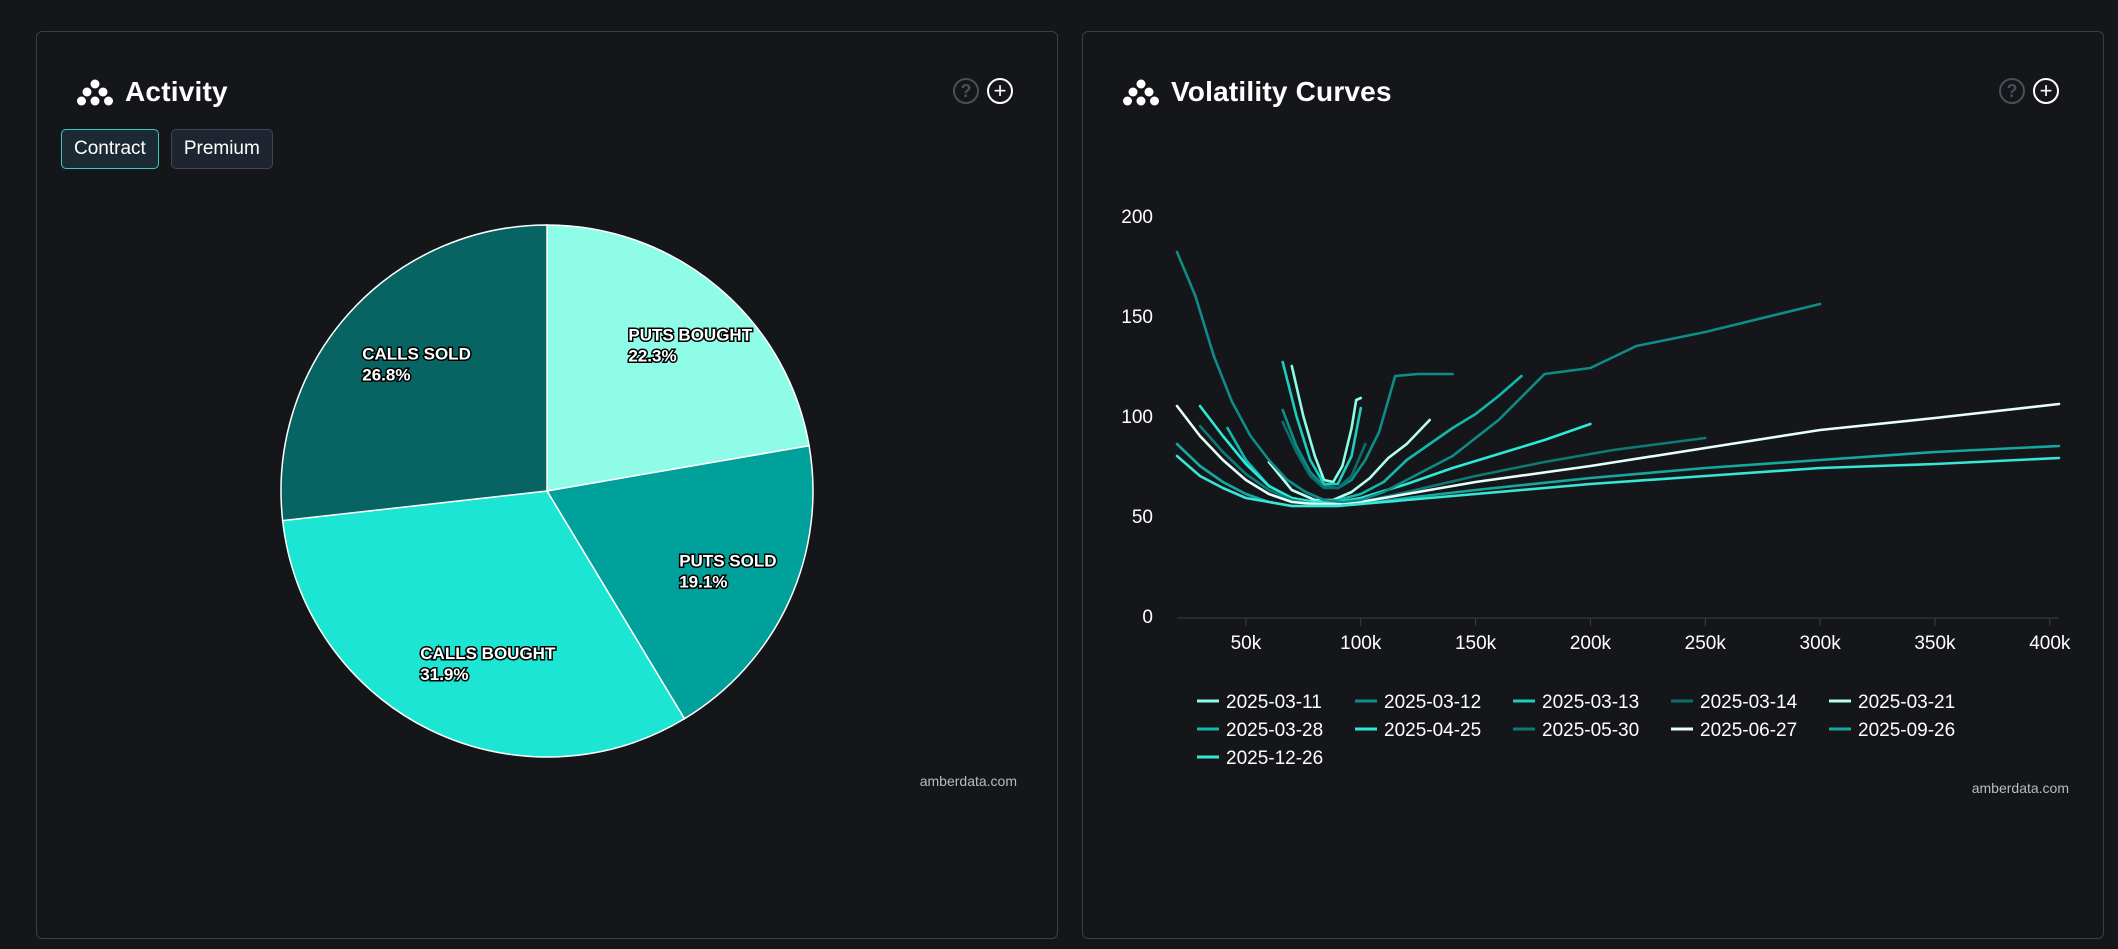  I want to click on legend-label: 2025-03-21, so click(1906, 702).